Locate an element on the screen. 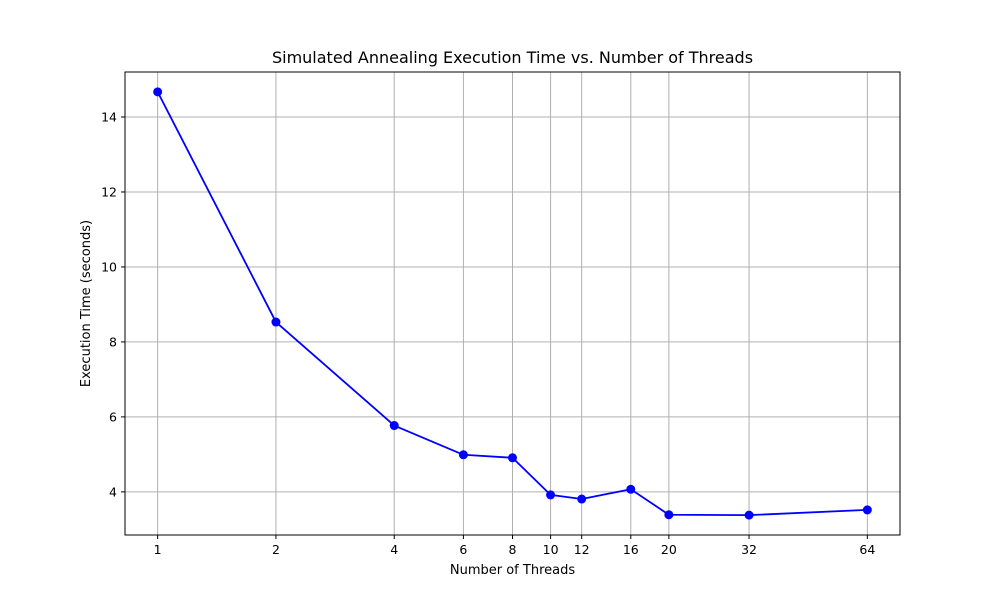 This screenshot has width=1000, height=600. y-tick-label: 4 is located at coordinates (113, 491).